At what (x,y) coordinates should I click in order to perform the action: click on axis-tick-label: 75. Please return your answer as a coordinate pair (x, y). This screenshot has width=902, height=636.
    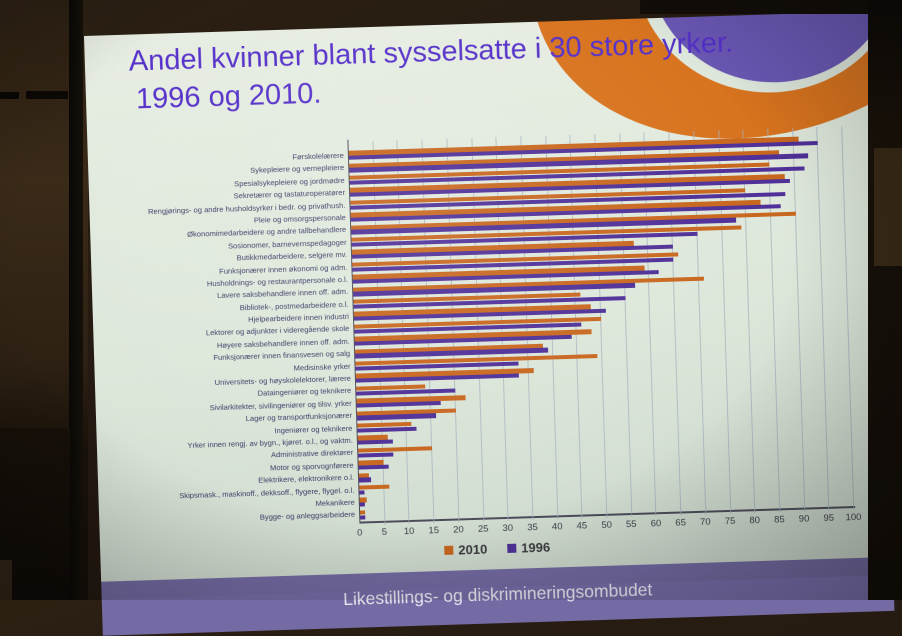
    Looking at the image, I should click on (730, 521).